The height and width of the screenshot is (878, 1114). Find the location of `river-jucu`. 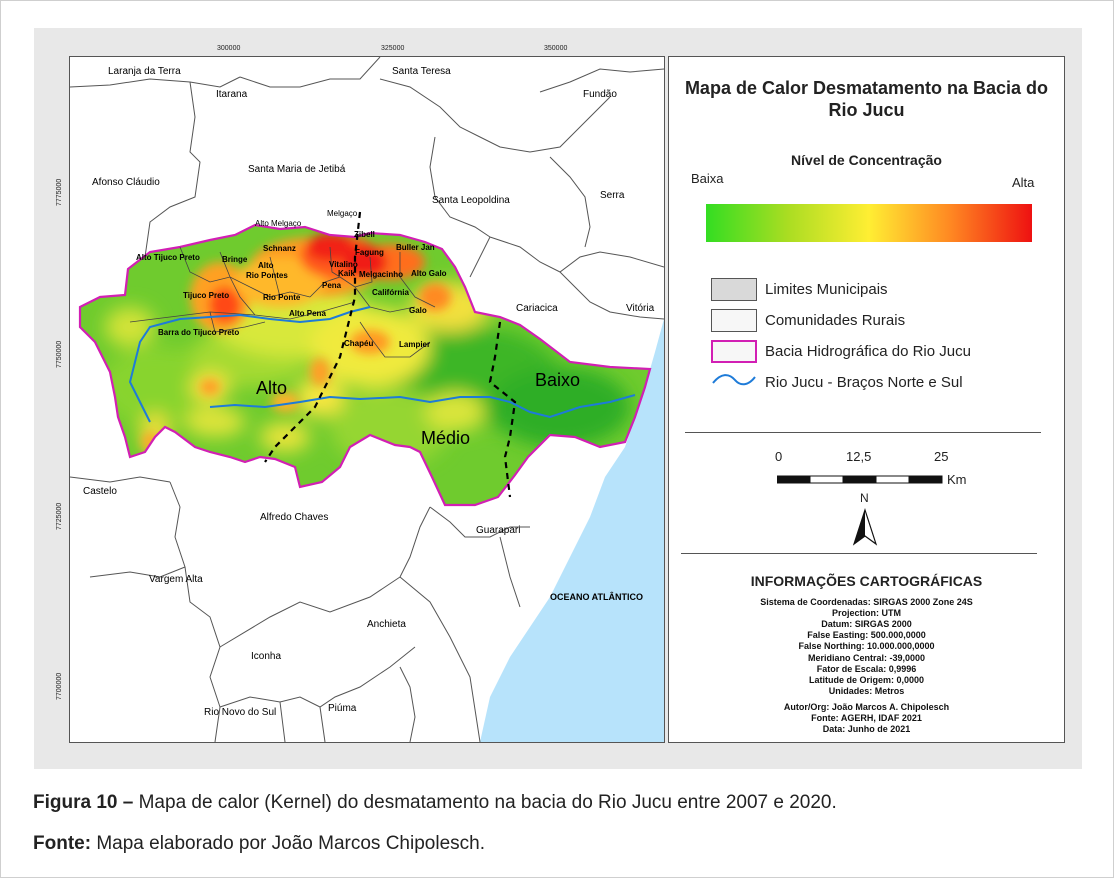

river-jucu is located at coordinates (382, 364).